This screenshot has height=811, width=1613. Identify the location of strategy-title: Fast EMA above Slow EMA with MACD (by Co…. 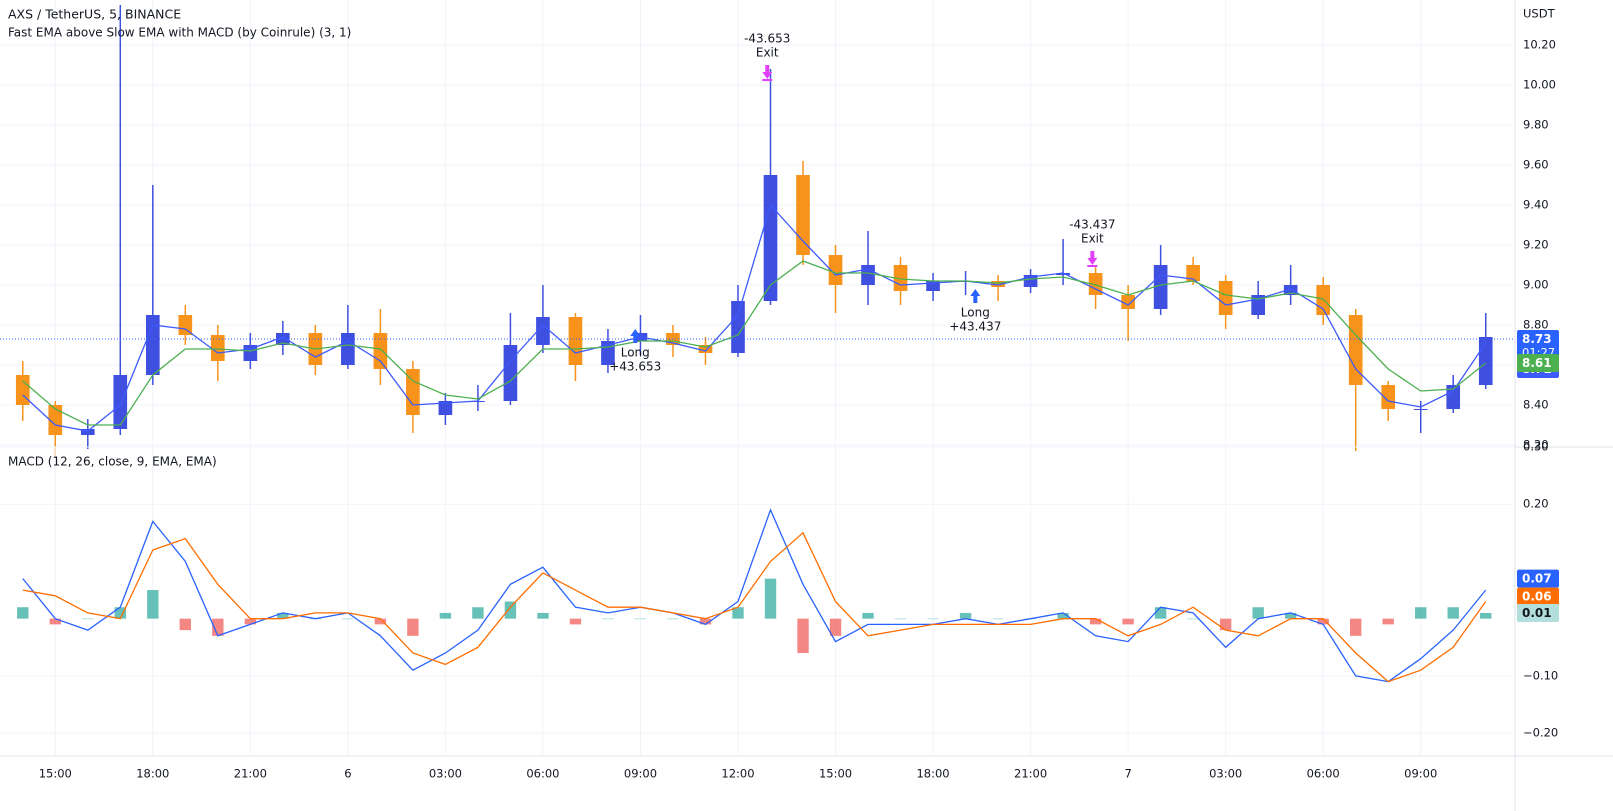
(179, 33).